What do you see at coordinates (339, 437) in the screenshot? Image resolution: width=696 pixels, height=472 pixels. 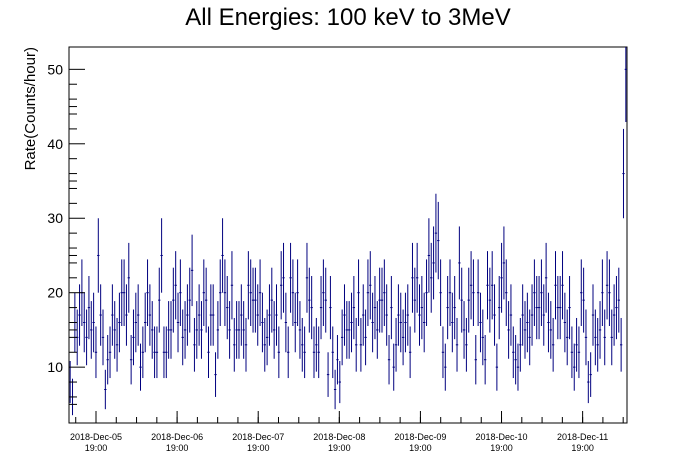 I see `x-tick-label-date: 2018-Dec-08` at bounding box center [339, 437].